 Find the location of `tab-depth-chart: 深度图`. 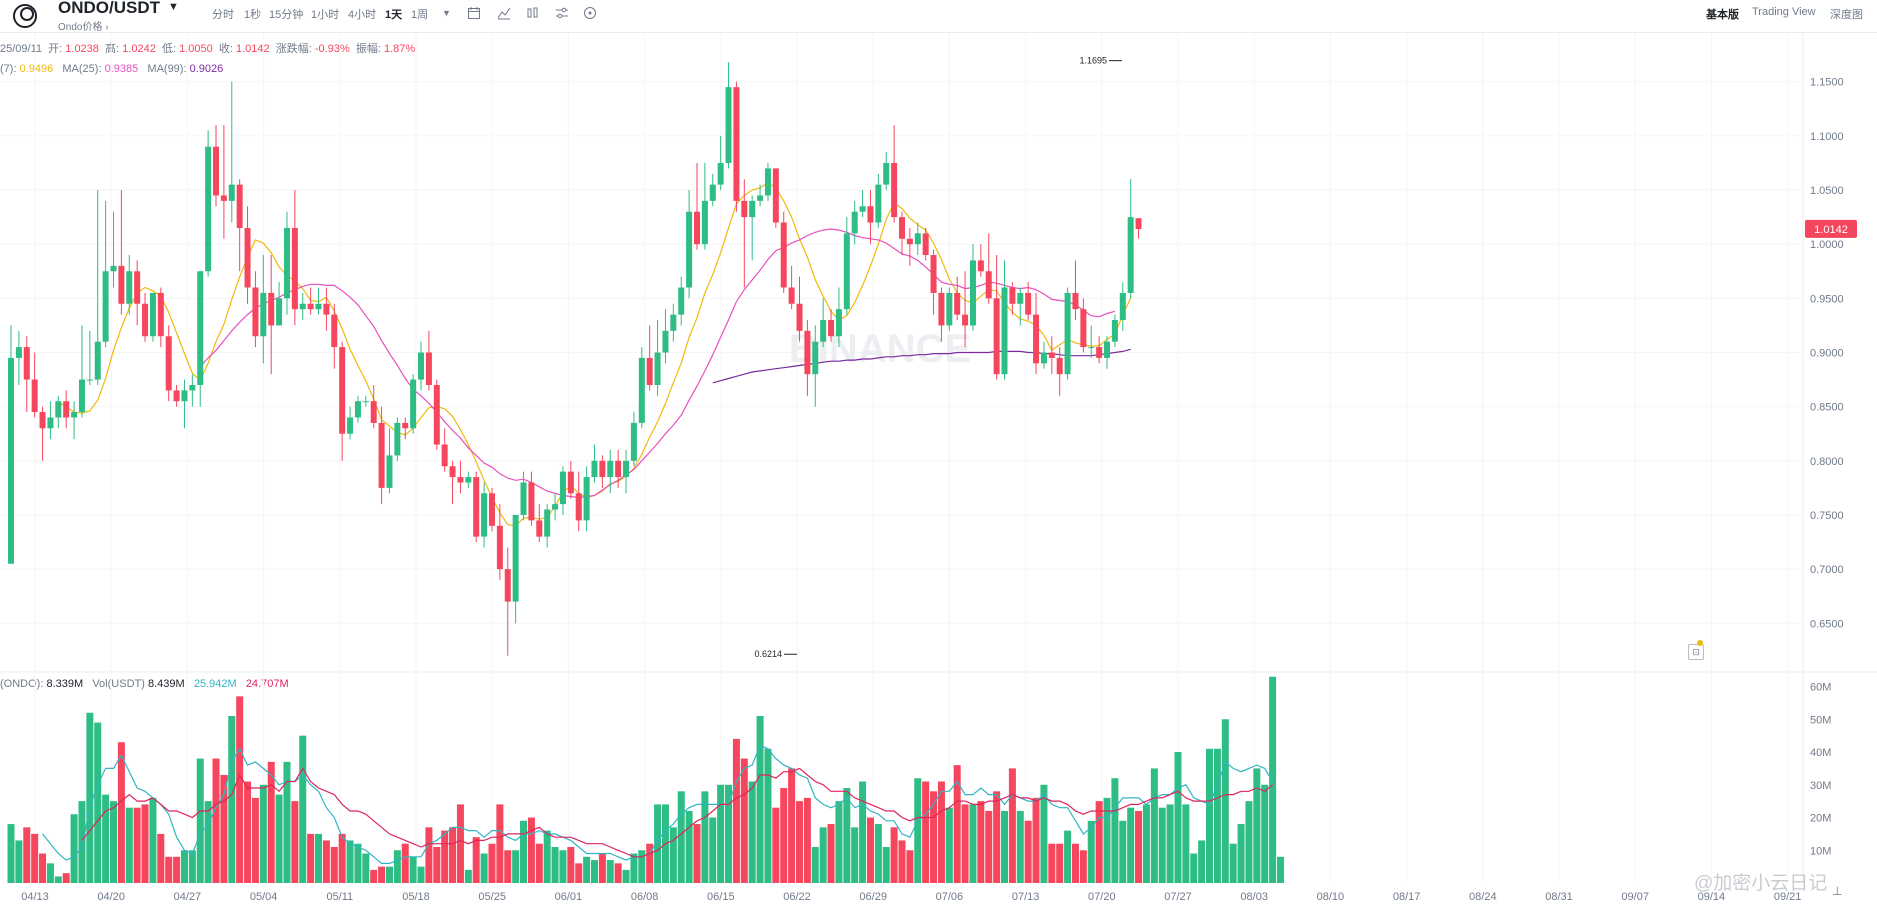

tab-depth-chart: 深度图 is located at coordinates (1846, 15).